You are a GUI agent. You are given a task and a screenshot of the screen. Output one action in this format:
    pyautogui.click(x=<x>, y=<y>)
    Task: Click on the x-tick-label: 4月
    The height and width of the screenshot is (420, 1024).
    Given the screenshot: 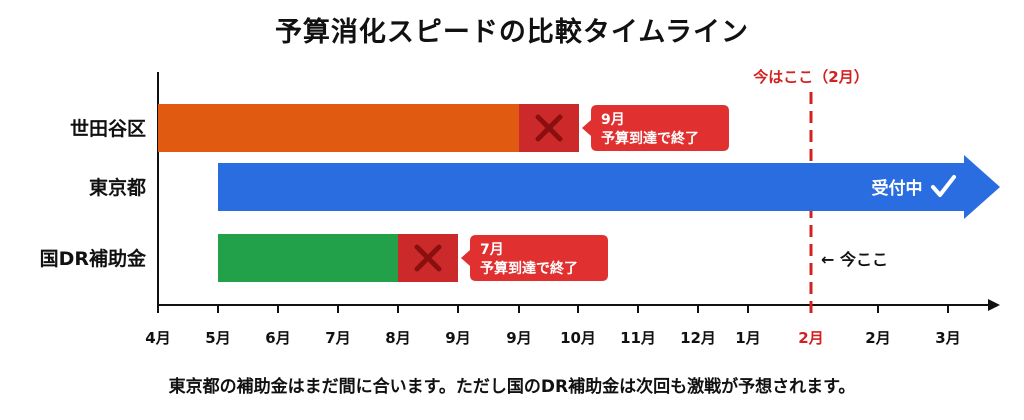 What is the action you would take?
    pyautogui.click(x=157, y=338)
    